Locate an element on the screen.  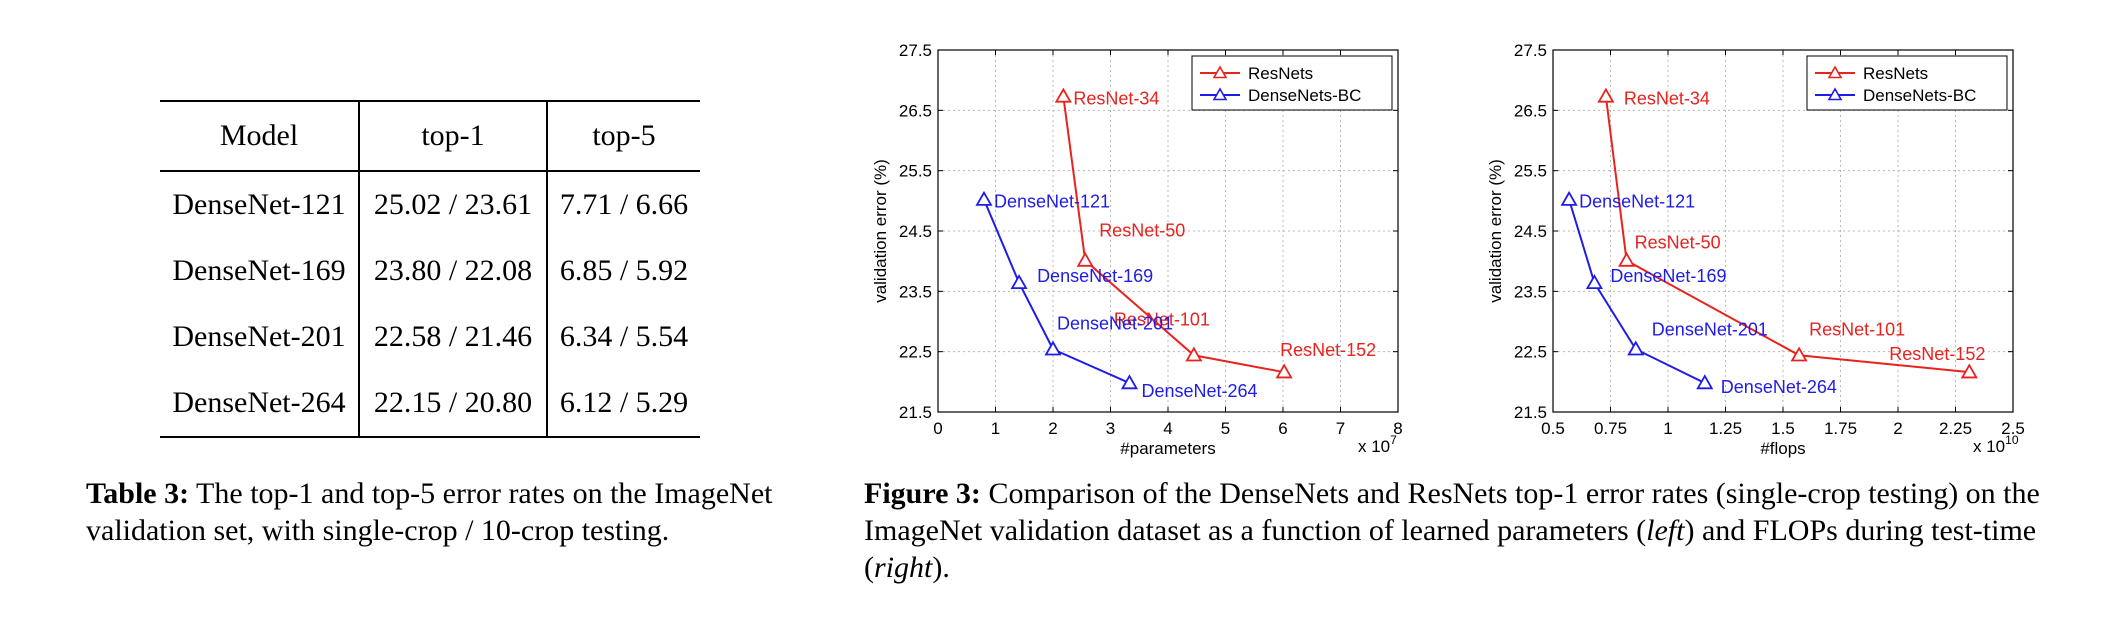
cell-model: DenseNet-201 is located at coordinates (259, 336).